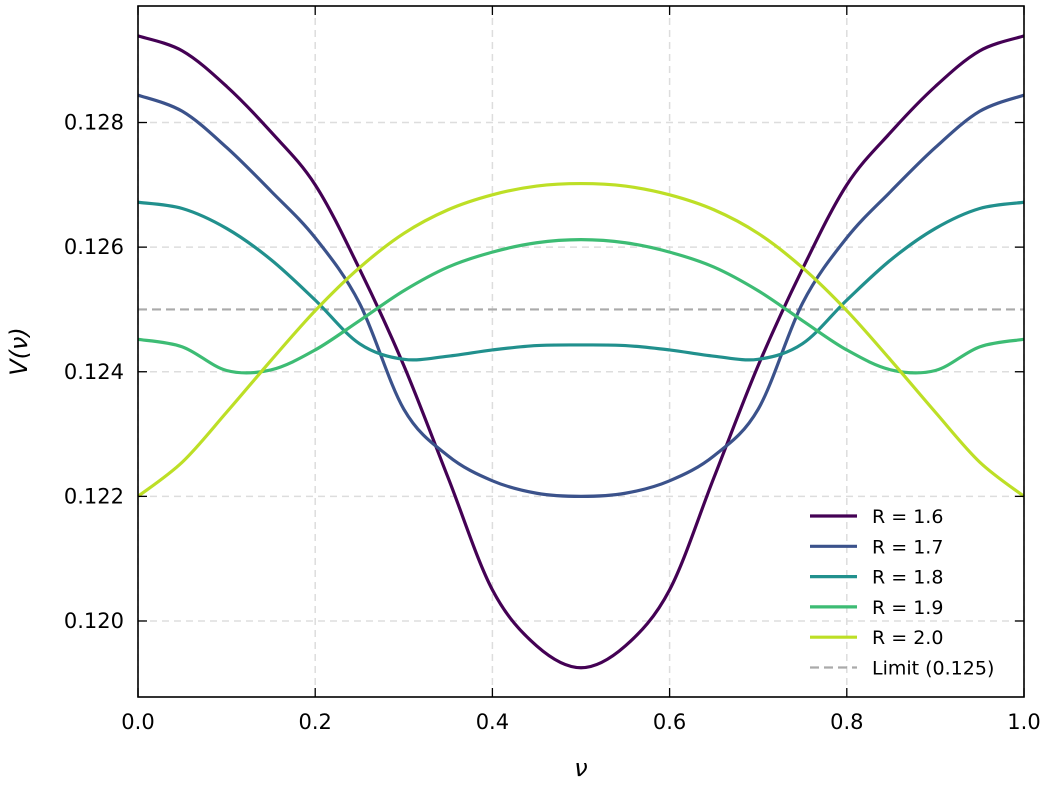 This screenshot has height=787, width=1050. What do you see at coordinates (94, 621) in the screenshot?
I see `y-tick-label: 0.120` at bounding box center [94, 621].